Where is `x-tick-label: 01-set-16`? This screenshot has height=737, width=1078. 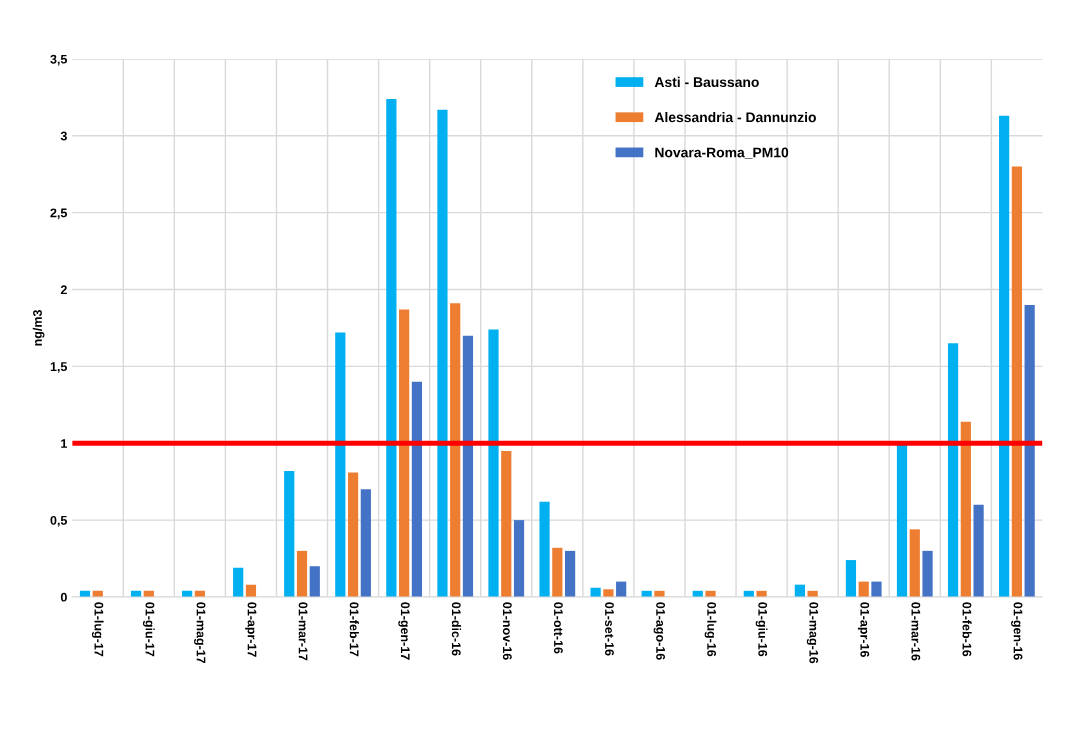 x-tick-label: 01-set-16 is located at coordinates (609, 629).